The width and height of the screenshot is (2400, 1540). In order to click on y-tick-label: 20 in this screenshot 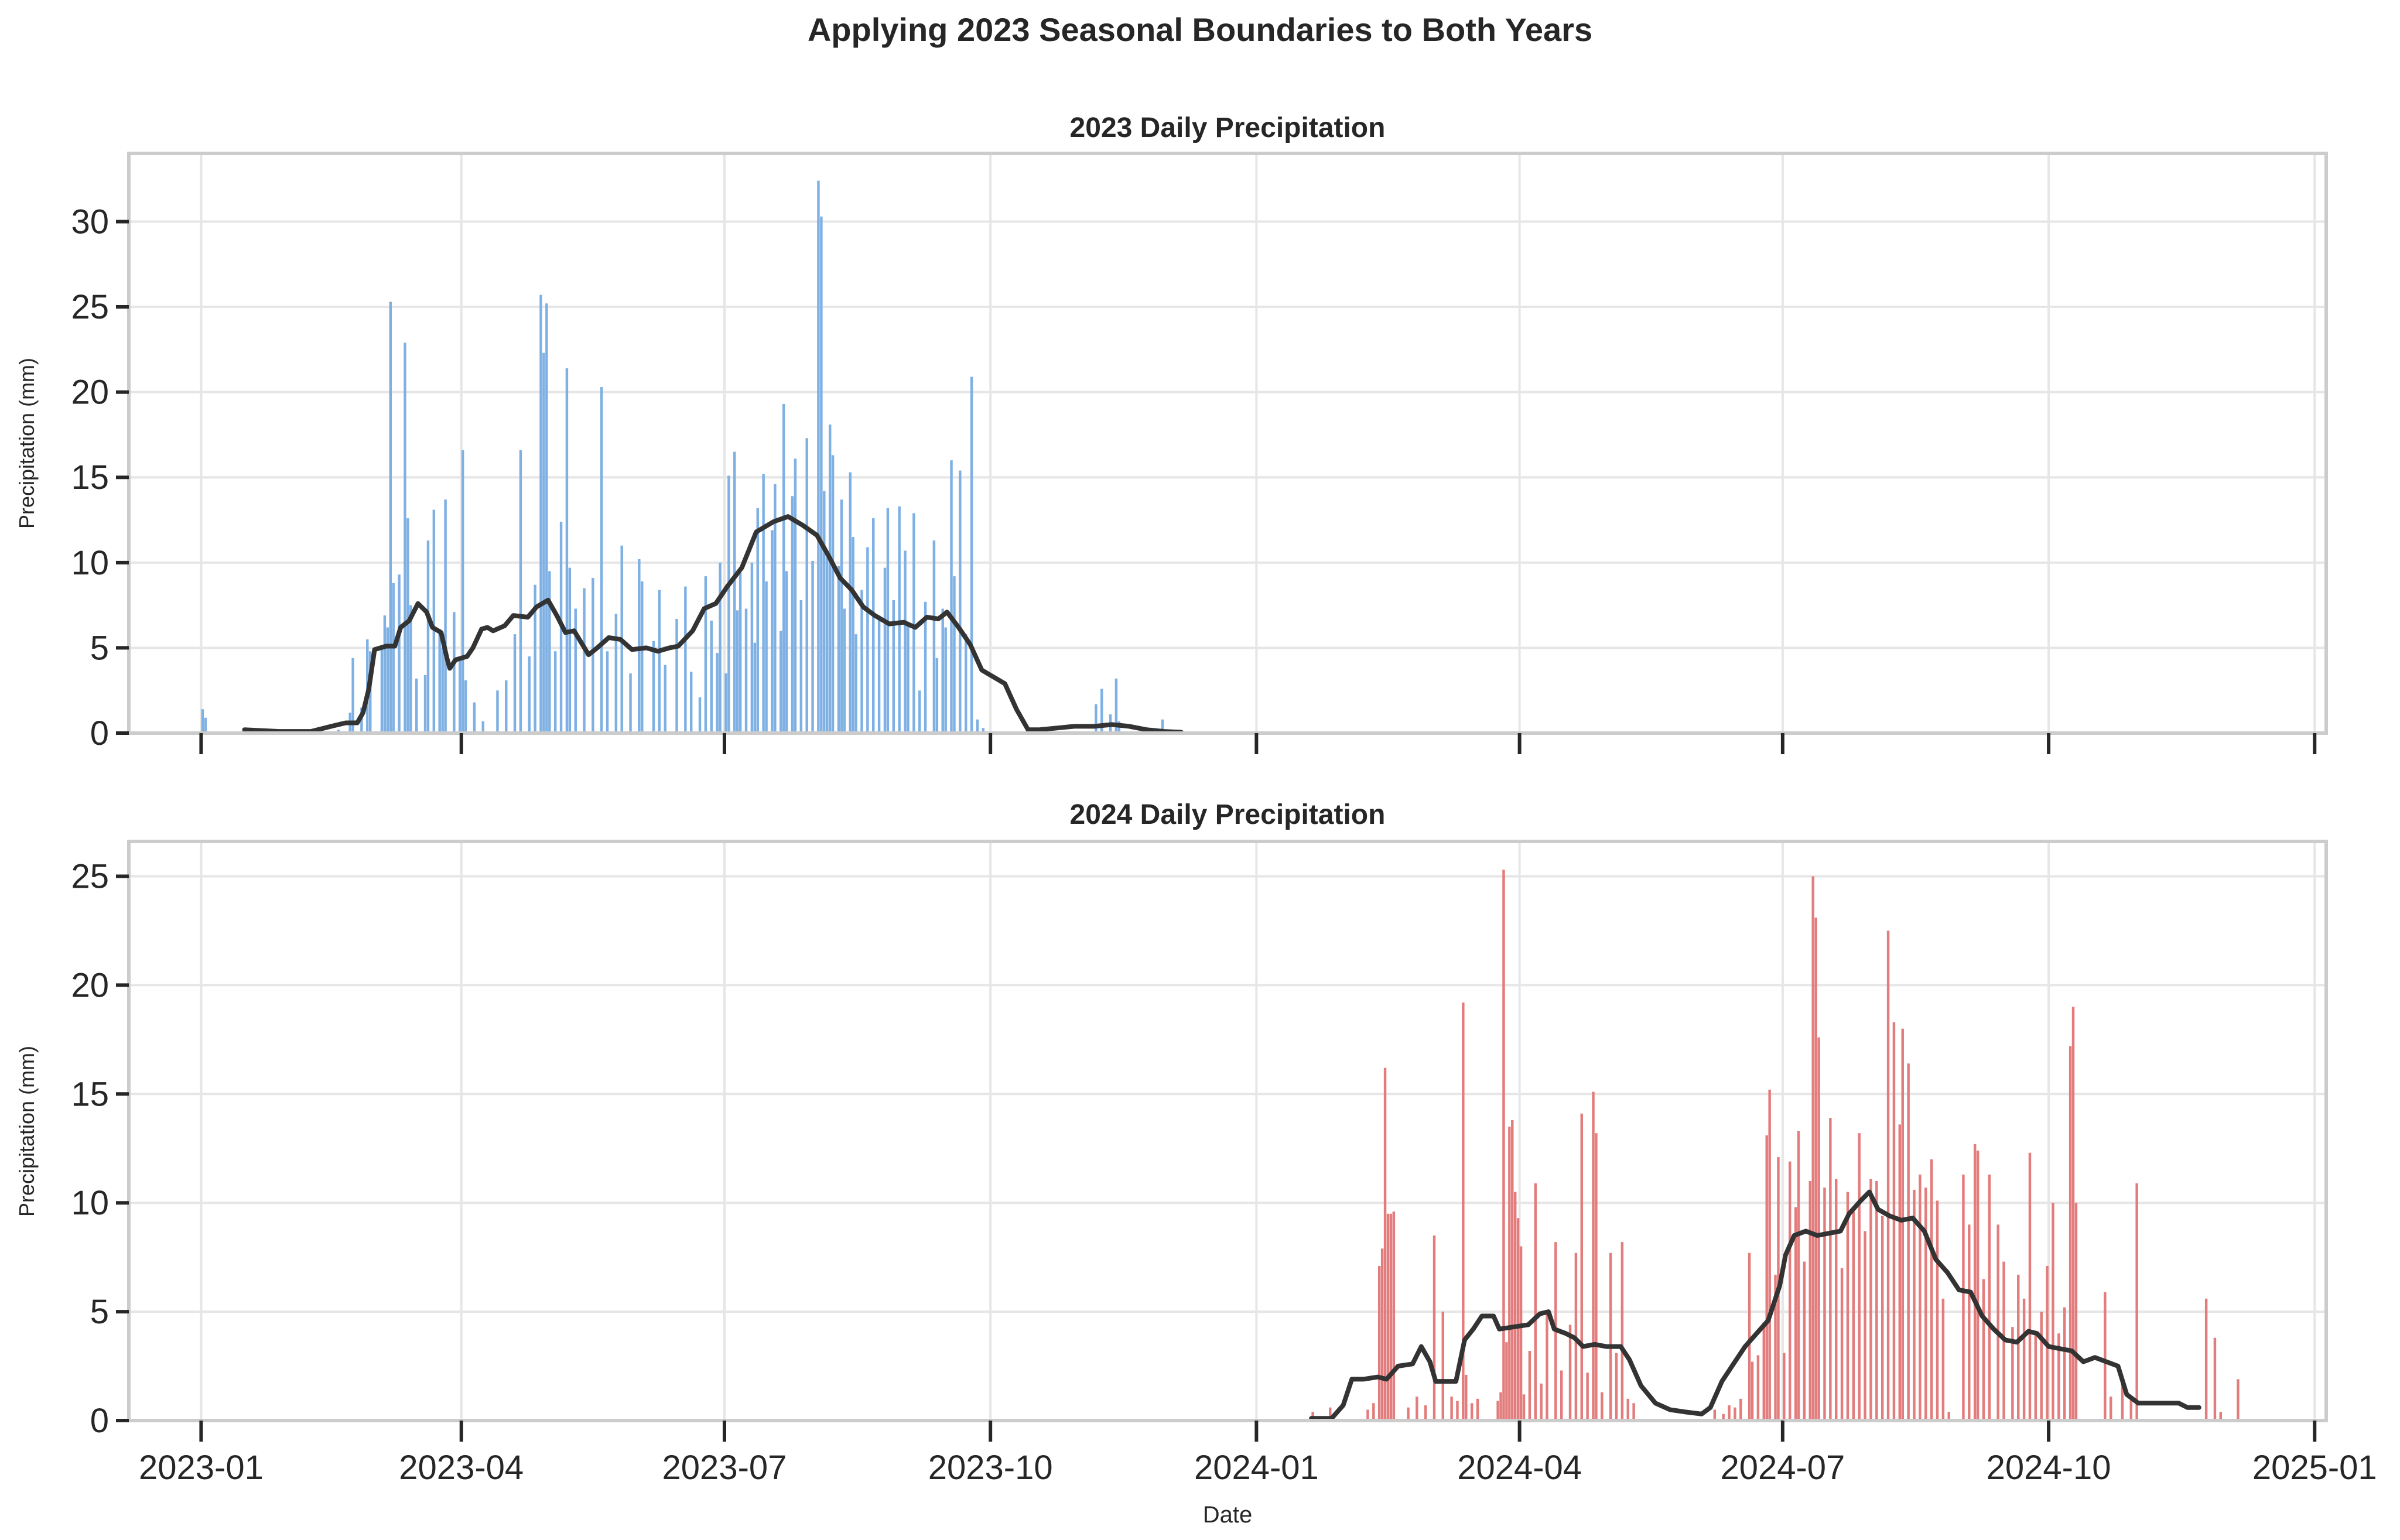, I will do `click(90, 393)`.